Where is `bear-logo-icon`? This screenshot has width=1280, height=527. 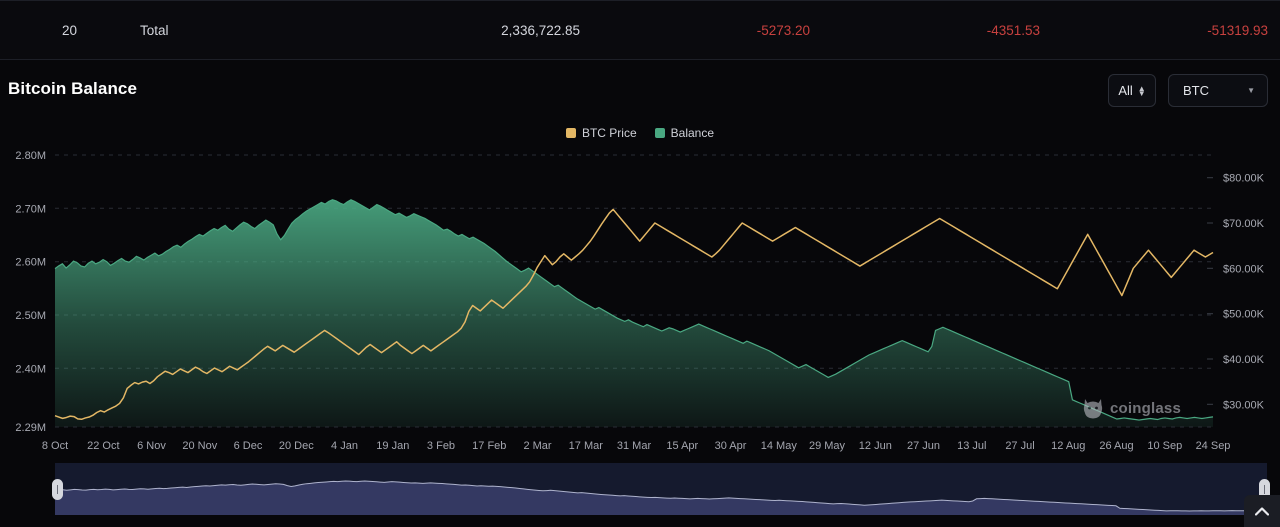 bear-logo-icon is located at coordinates (1093, 409).